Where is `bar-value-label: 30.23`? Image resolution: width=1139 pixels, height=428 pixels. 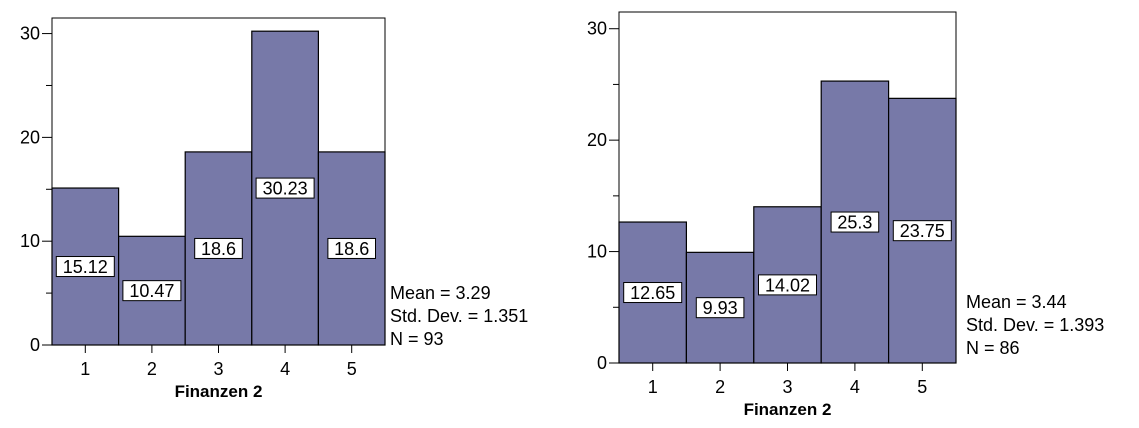
bar-value-label: 30.23 is located at coordinates (285, 188).